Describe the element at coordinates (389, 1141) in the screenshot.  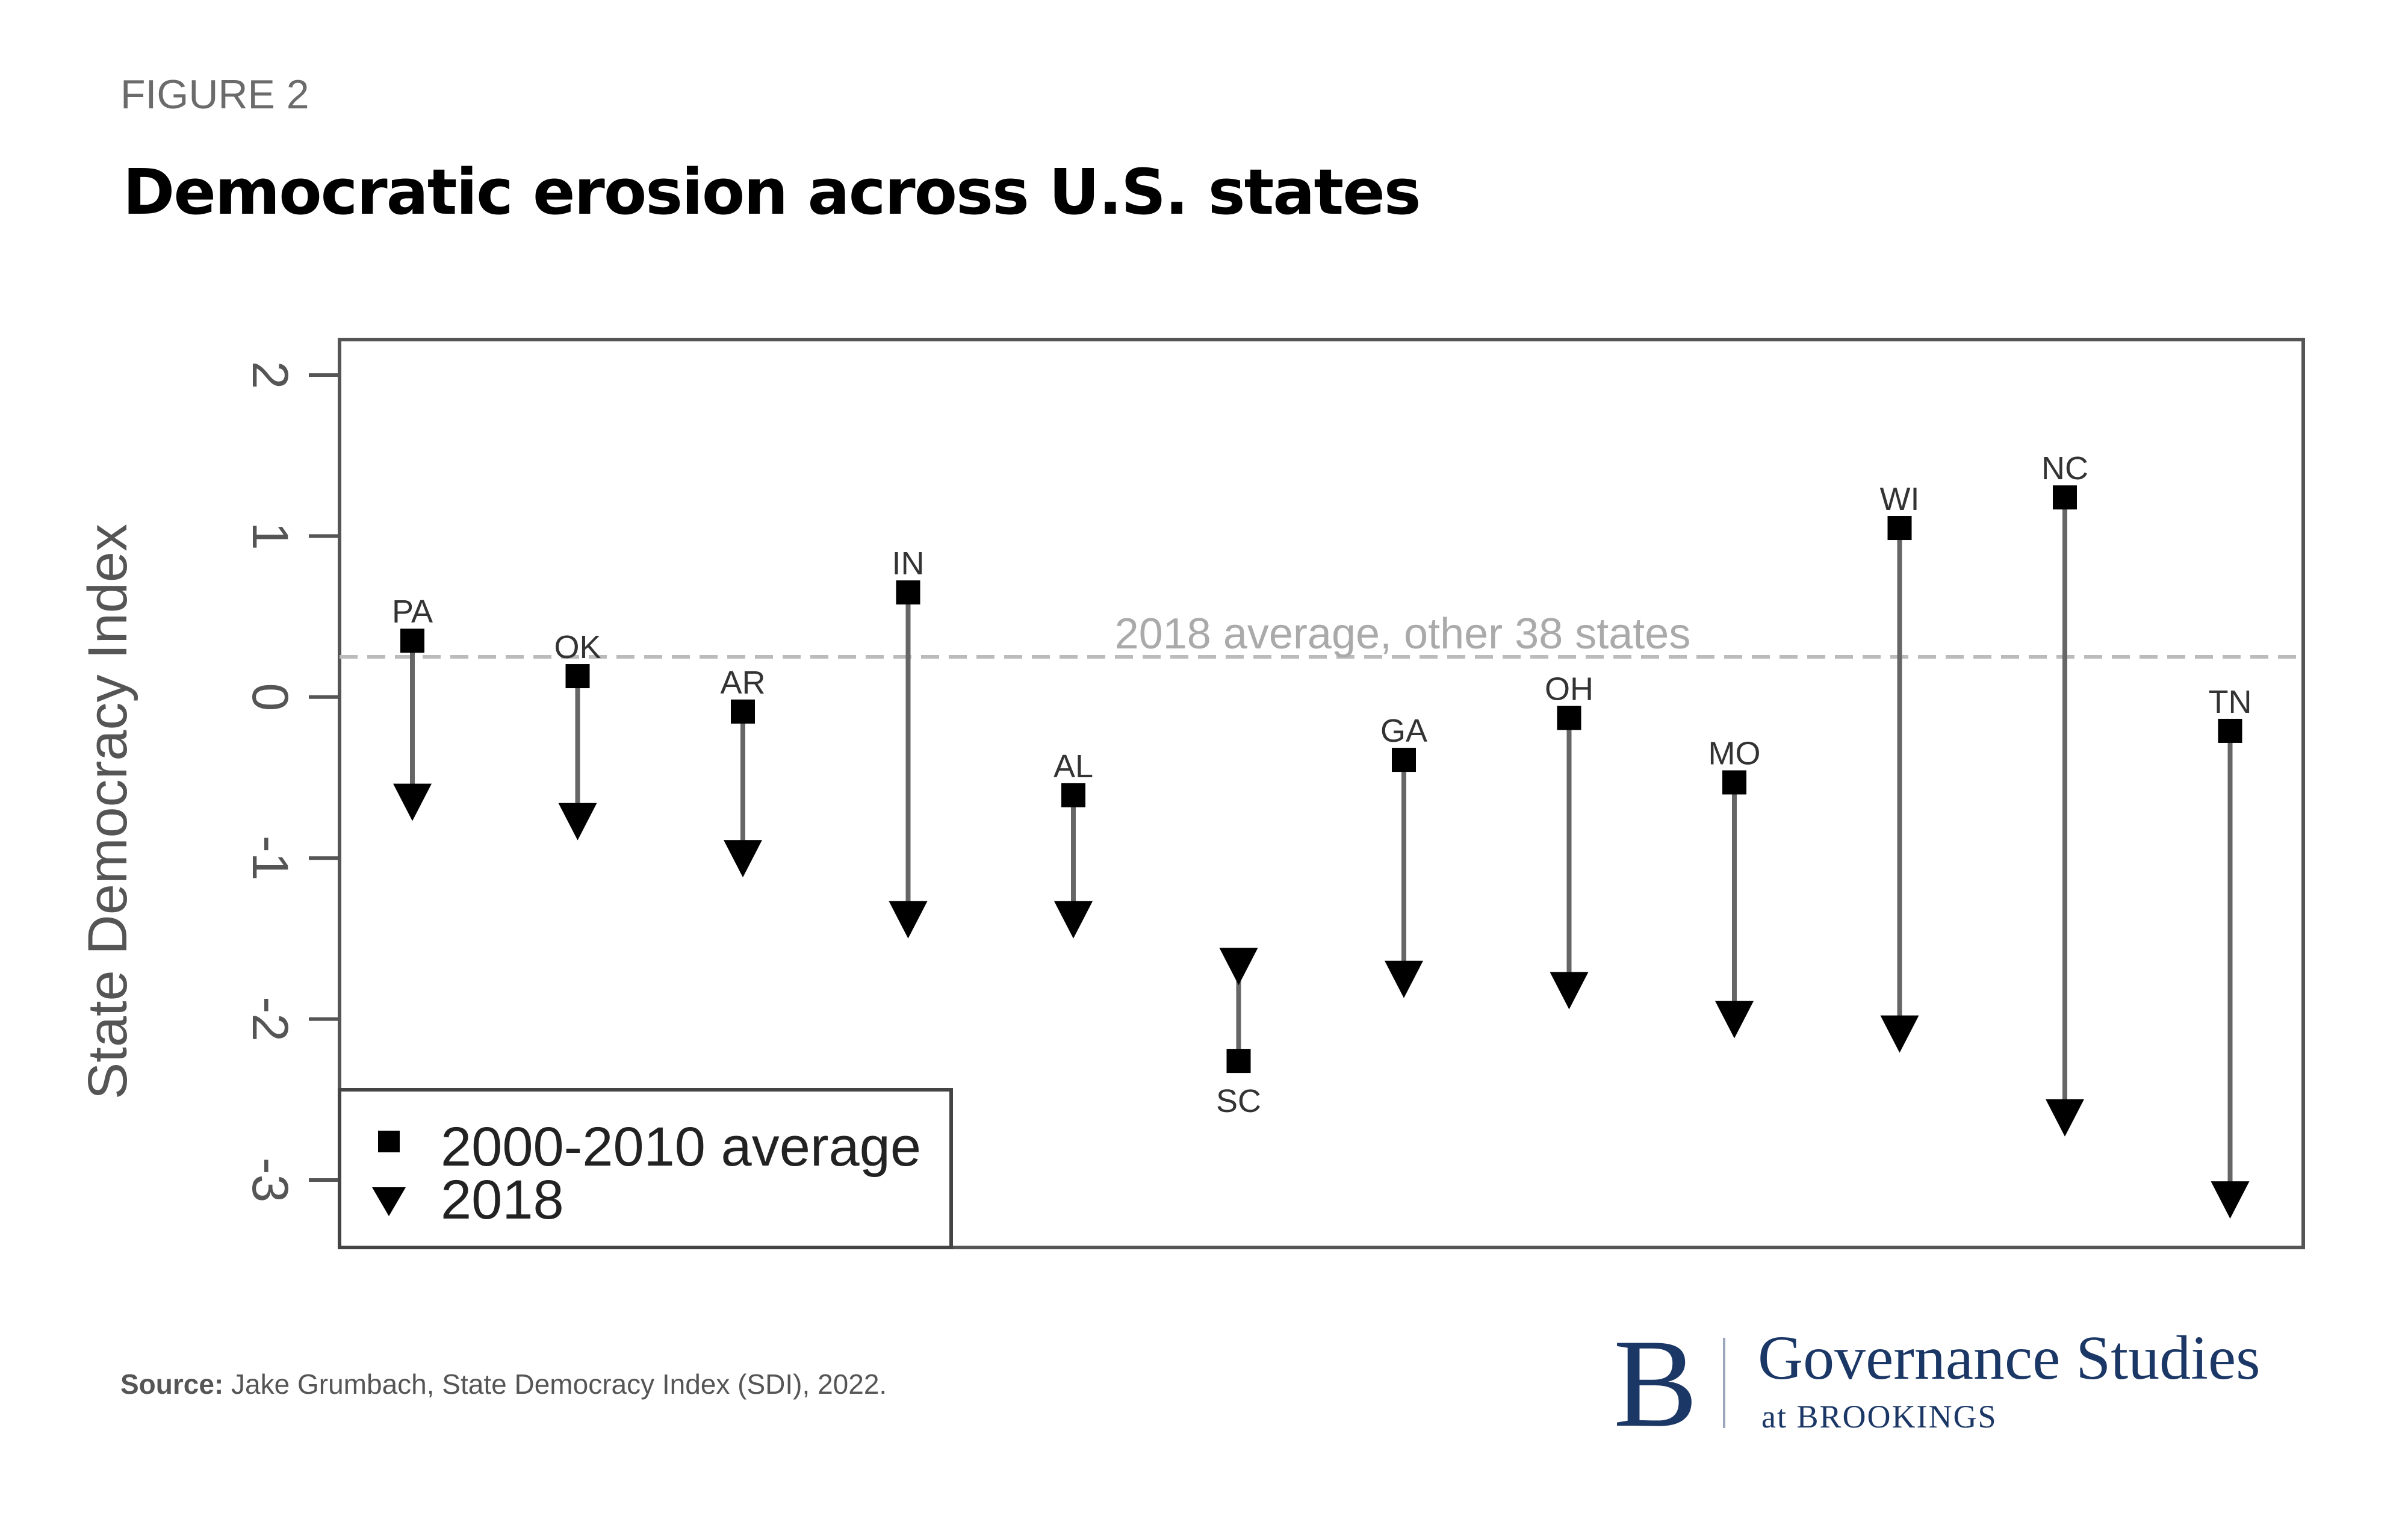
I see `legend-square-icon` at that location.